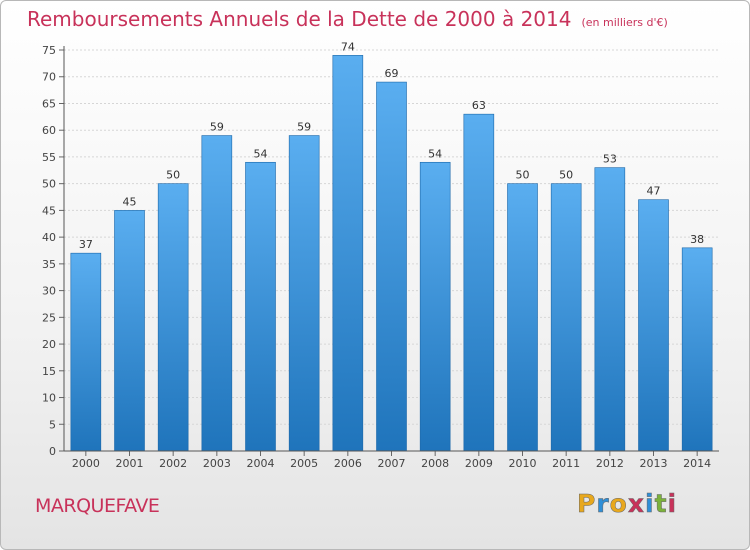 The height and width of the screenshot is (550, 750). What do you see at coordinates (587, 504) in the screenshot?
I see `logo-letter: P` at bounding box center [587, 504].